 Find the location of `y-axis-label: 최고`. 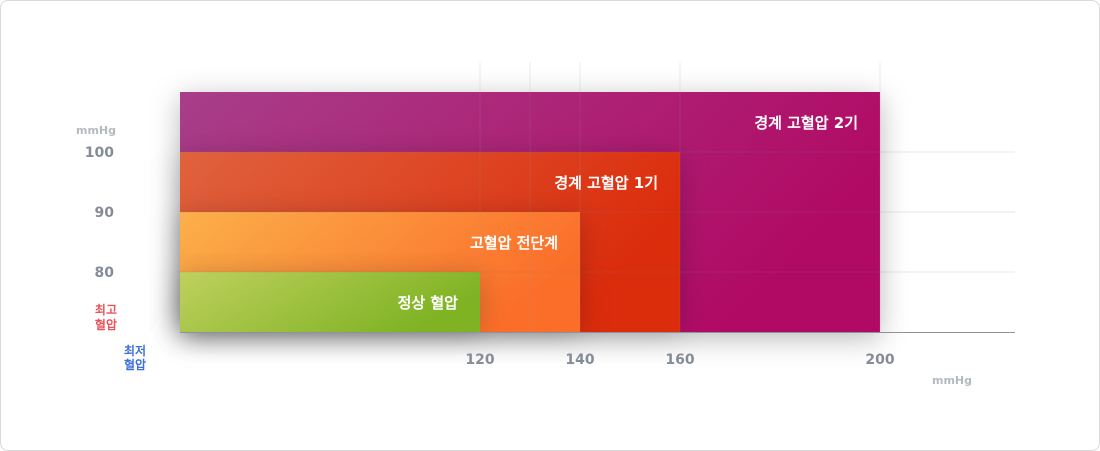

y-axis-label: 최고 is located at coordinates (106, 309).